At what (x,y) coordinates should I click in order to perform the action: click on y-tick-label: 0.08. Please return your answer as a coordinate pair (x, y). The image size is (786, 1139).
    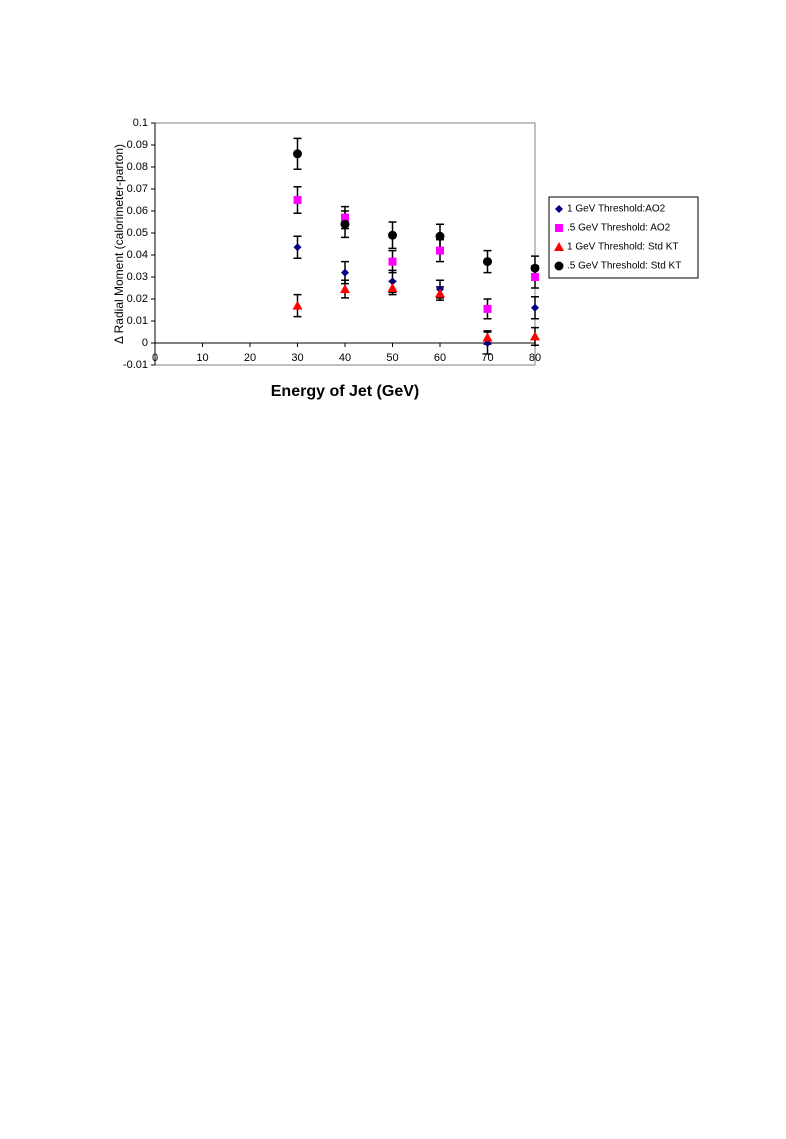
    Looking at the image, I should click on (137, 167).